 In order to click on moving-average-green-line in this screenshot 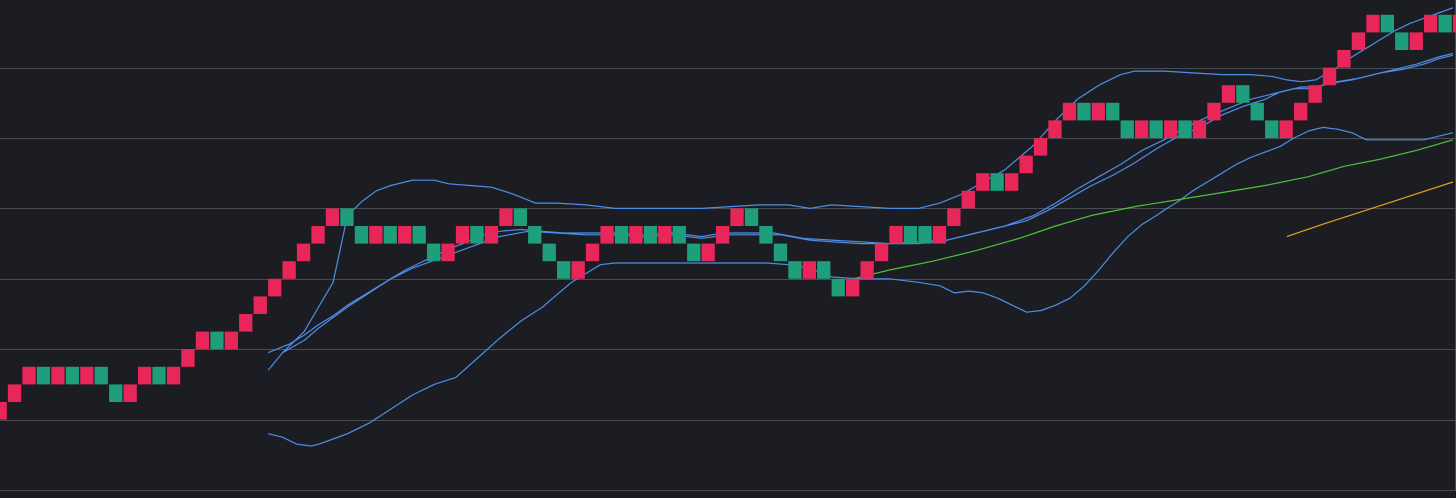, I will do `click(1153, 209)`.